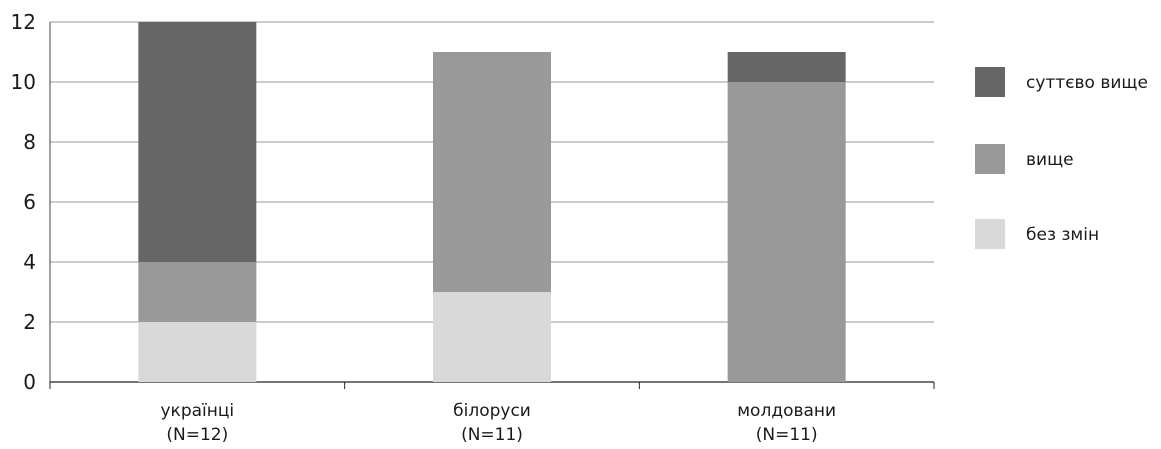 This screenshot has width=1161, height=449. What do you see at coordinates (23, 22) in the screenshot?
I see `y-tick-label: 12` at bounding box center [23, 22].